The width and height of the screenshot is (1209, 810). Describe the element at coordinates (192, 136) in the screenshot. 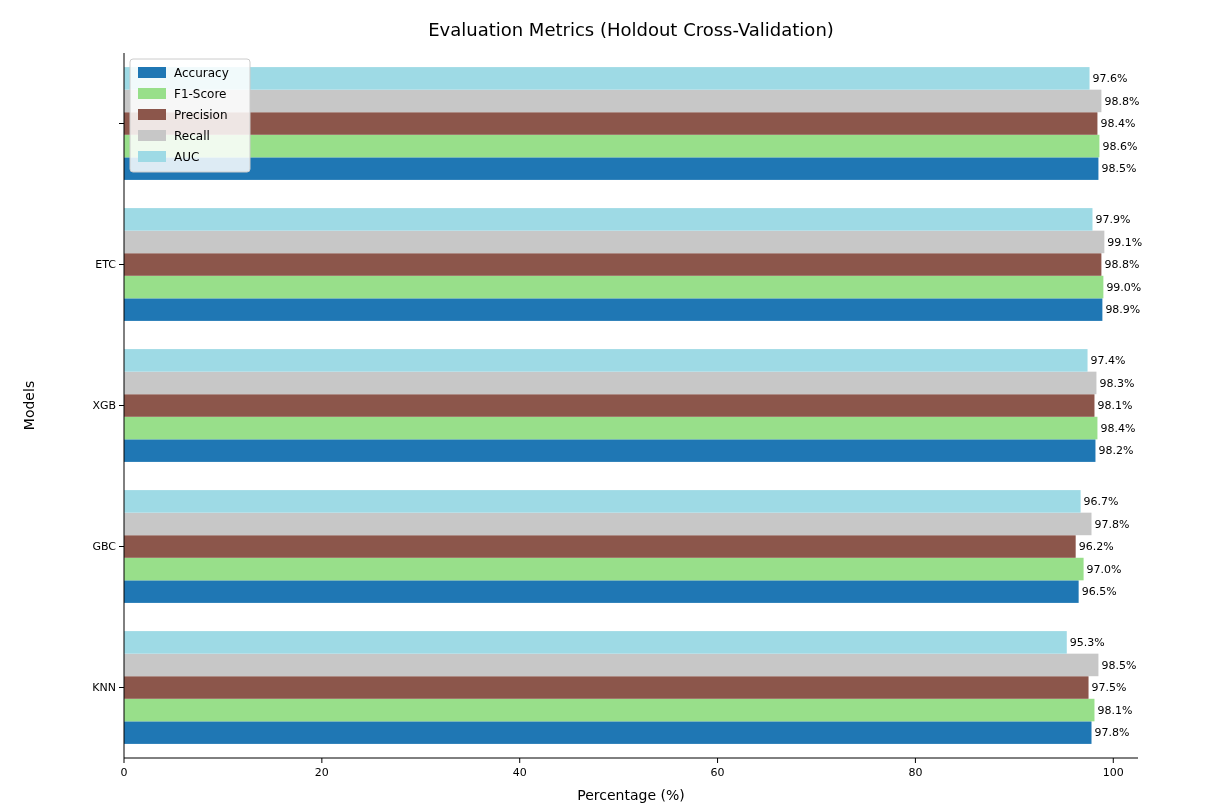

I see `legend-label: Recall` at that location.